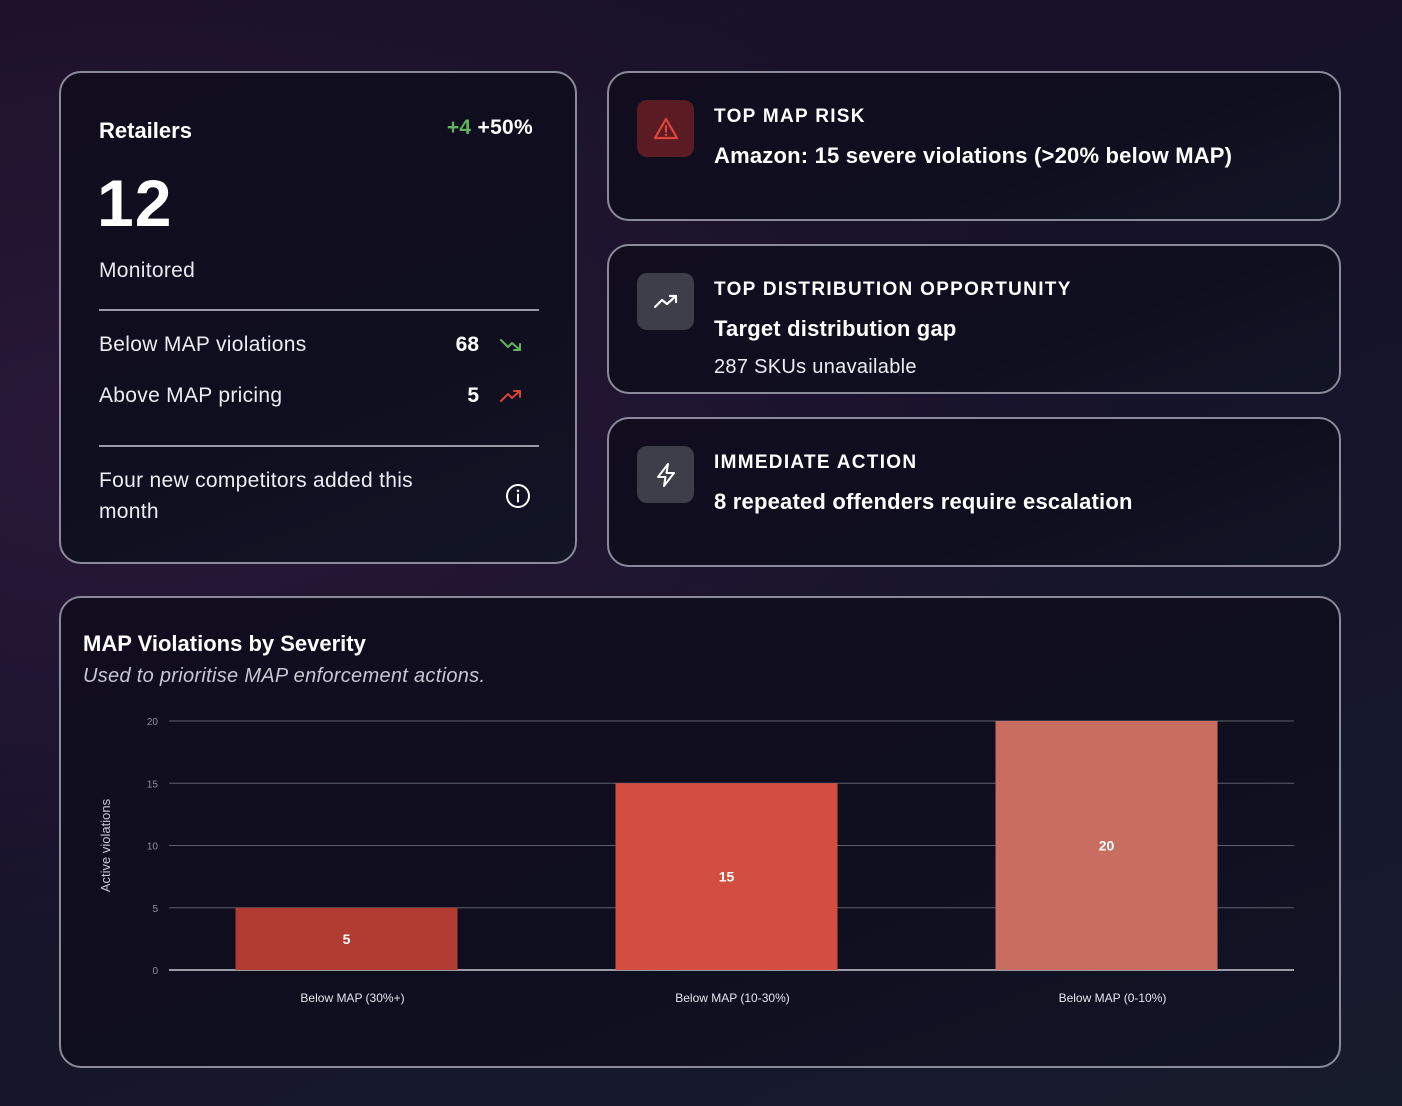  I want to click on metric-row-above-map: Above MAP pricing 5, so click(311, 399).